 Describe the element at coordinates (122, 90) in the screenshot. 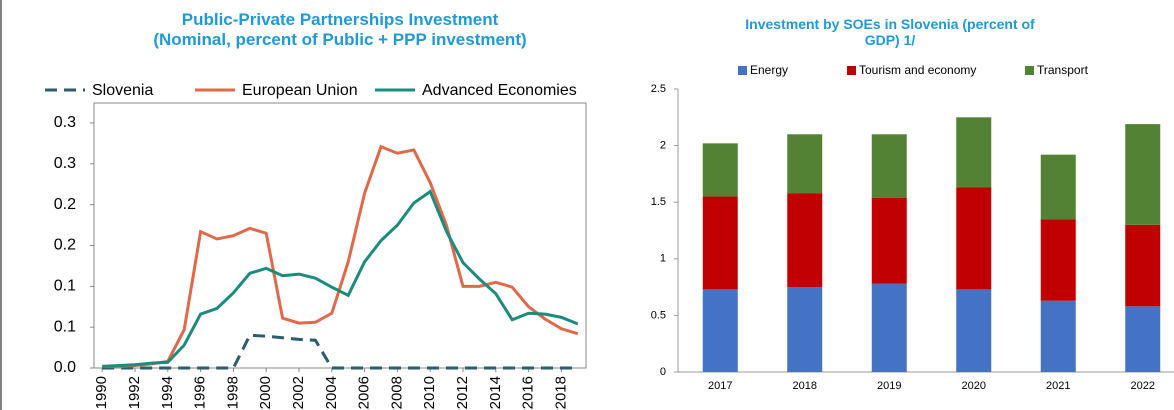

I see `legend-label: Slovenia` at that location.